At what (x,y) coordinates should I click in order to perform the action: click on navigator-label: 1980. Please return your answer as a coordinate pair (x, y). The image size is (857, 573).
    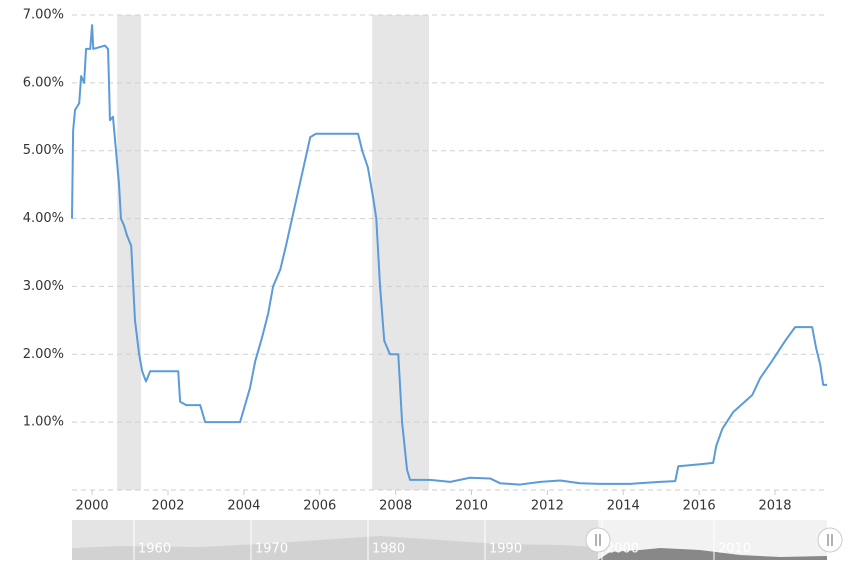
    Looking at the image, I should click on (388, 549).